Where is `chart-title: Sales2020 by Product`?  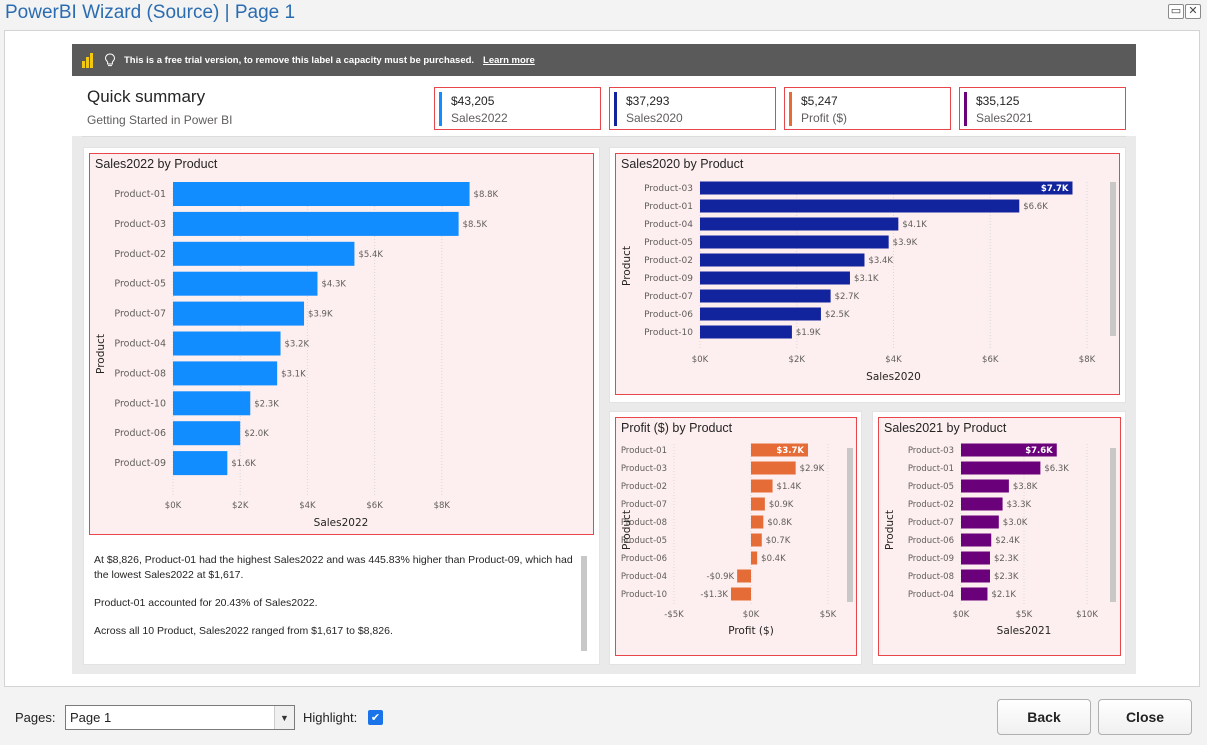 chart-title: Sales2020 by Product is located at coordinates (682, 164).